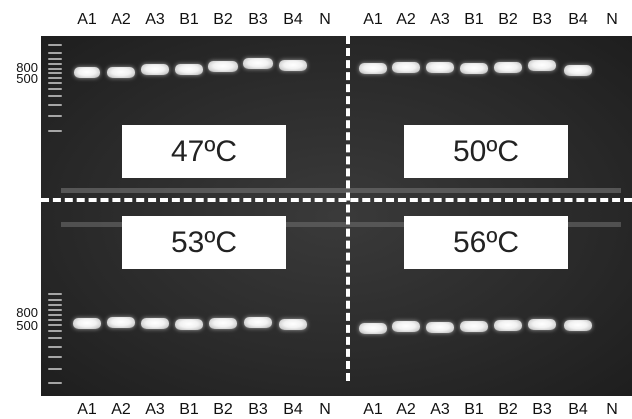 The width and height of the screenshot is (632, 419). I want to click on dna-band-top-right-b2, so click(508, 67).